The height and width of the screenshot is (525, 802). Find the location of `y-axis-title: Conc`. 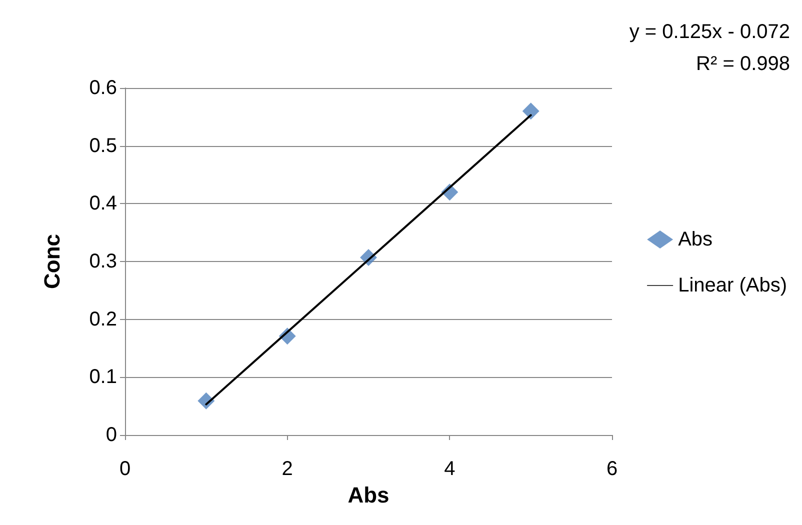

y-axis-title: Conc is located at coordinates (52, 261).